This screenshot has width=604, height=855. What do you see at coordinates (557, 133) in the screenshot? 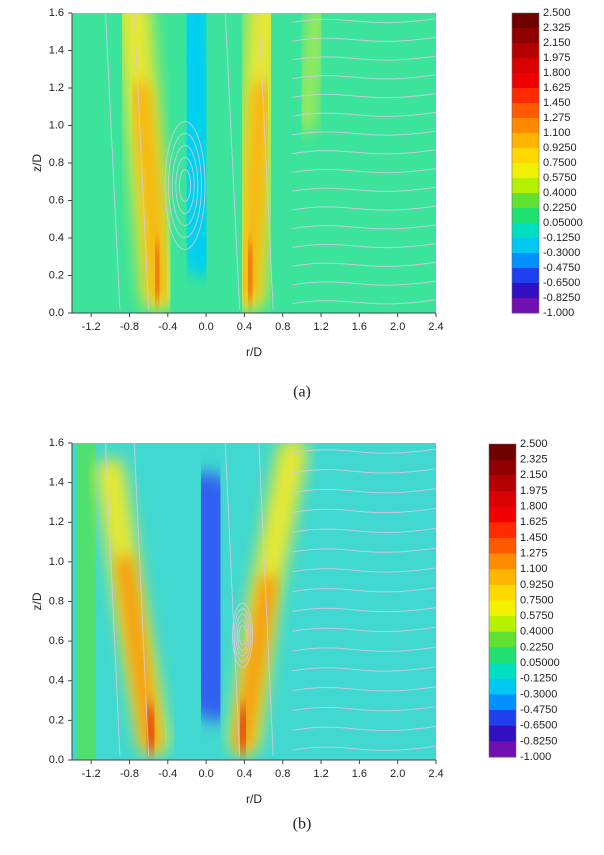
I see `colorbar-tick-label: 1.100` at bounding box center [557, 133].